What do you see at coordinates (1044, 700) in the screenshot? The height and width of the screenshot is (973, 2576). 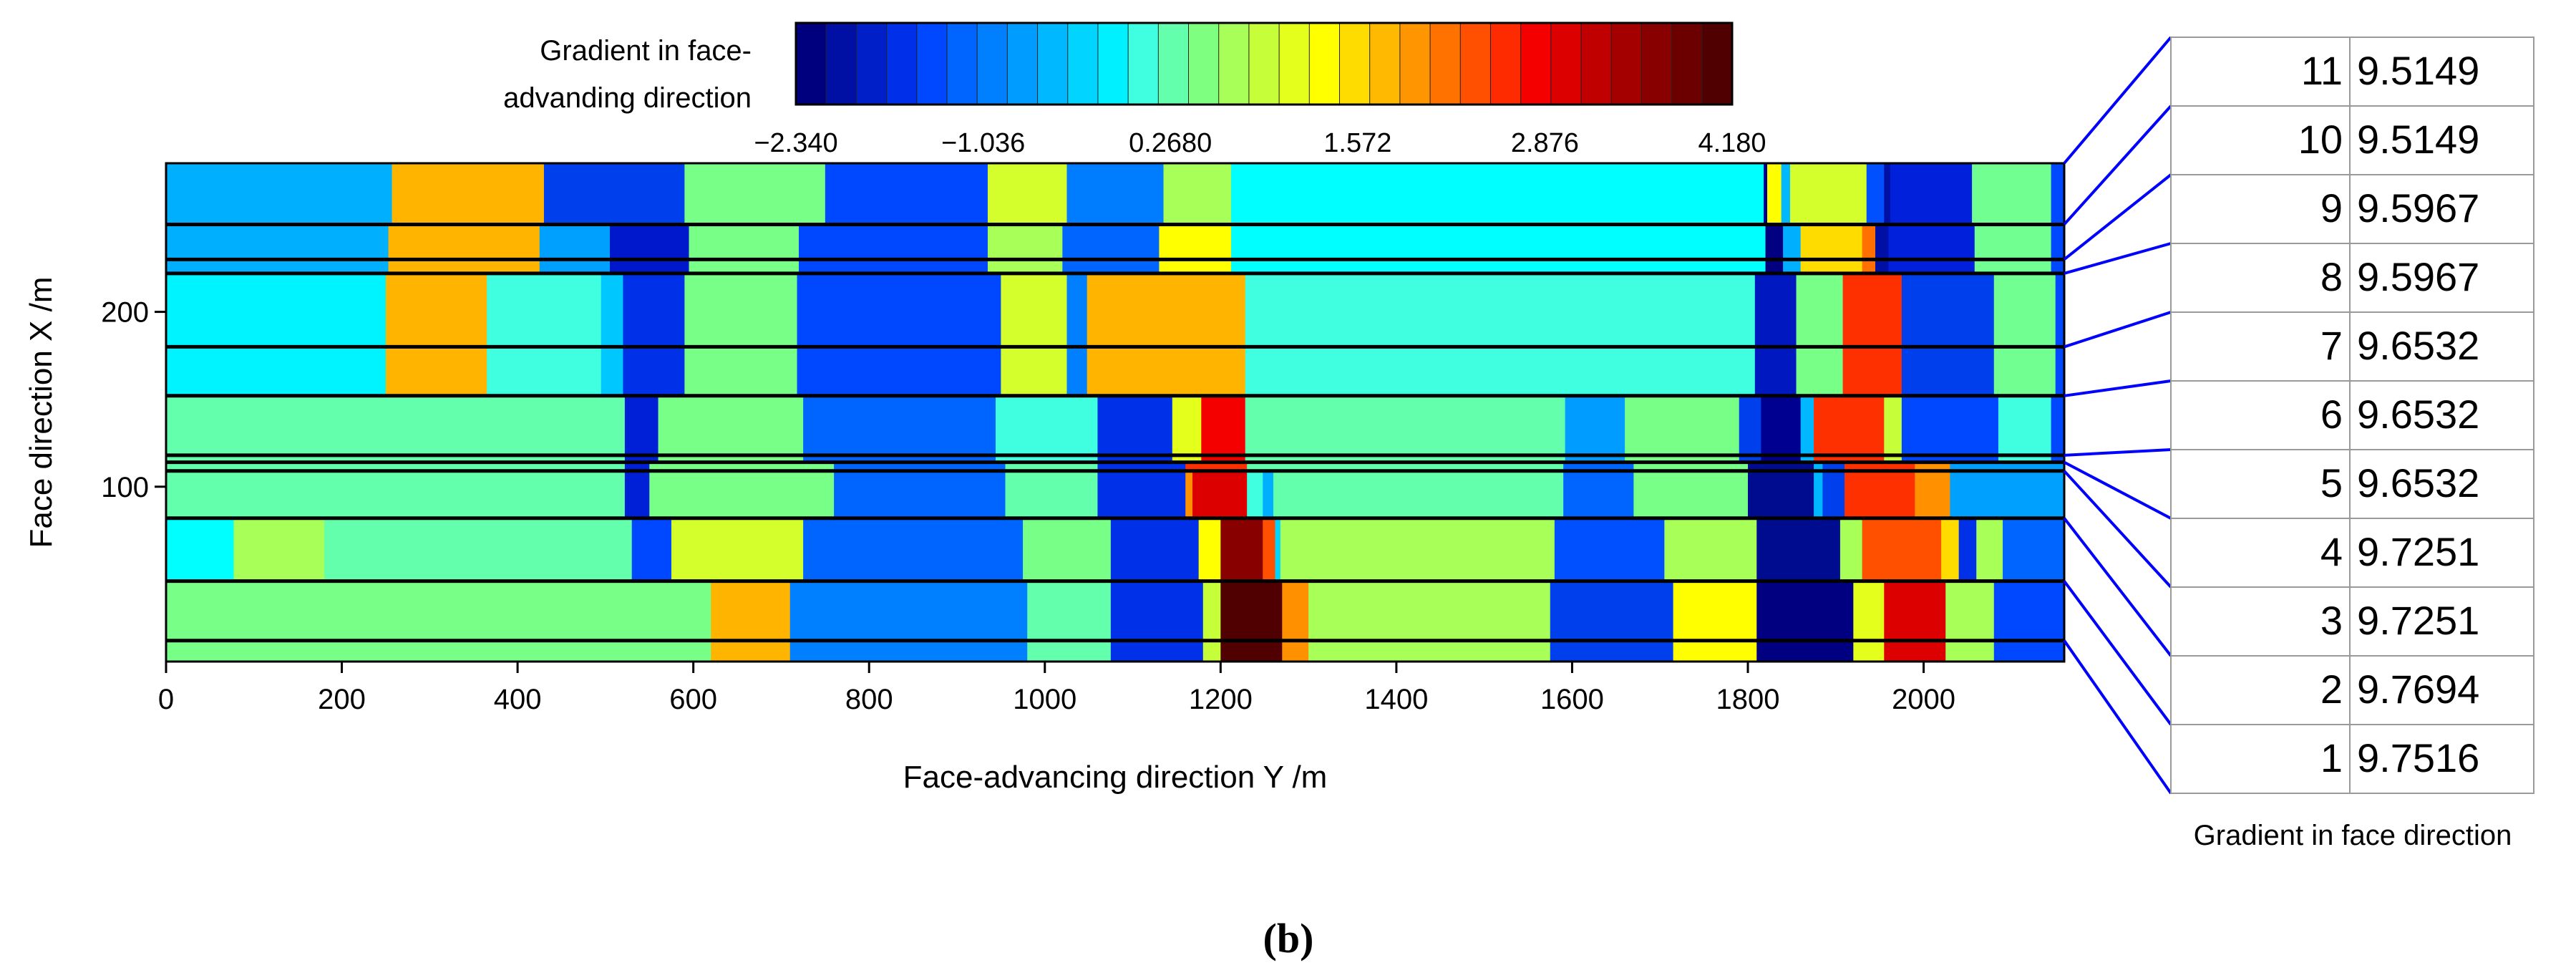 I see `x-tick-label: 1000` at bounding box center [1044, 700].